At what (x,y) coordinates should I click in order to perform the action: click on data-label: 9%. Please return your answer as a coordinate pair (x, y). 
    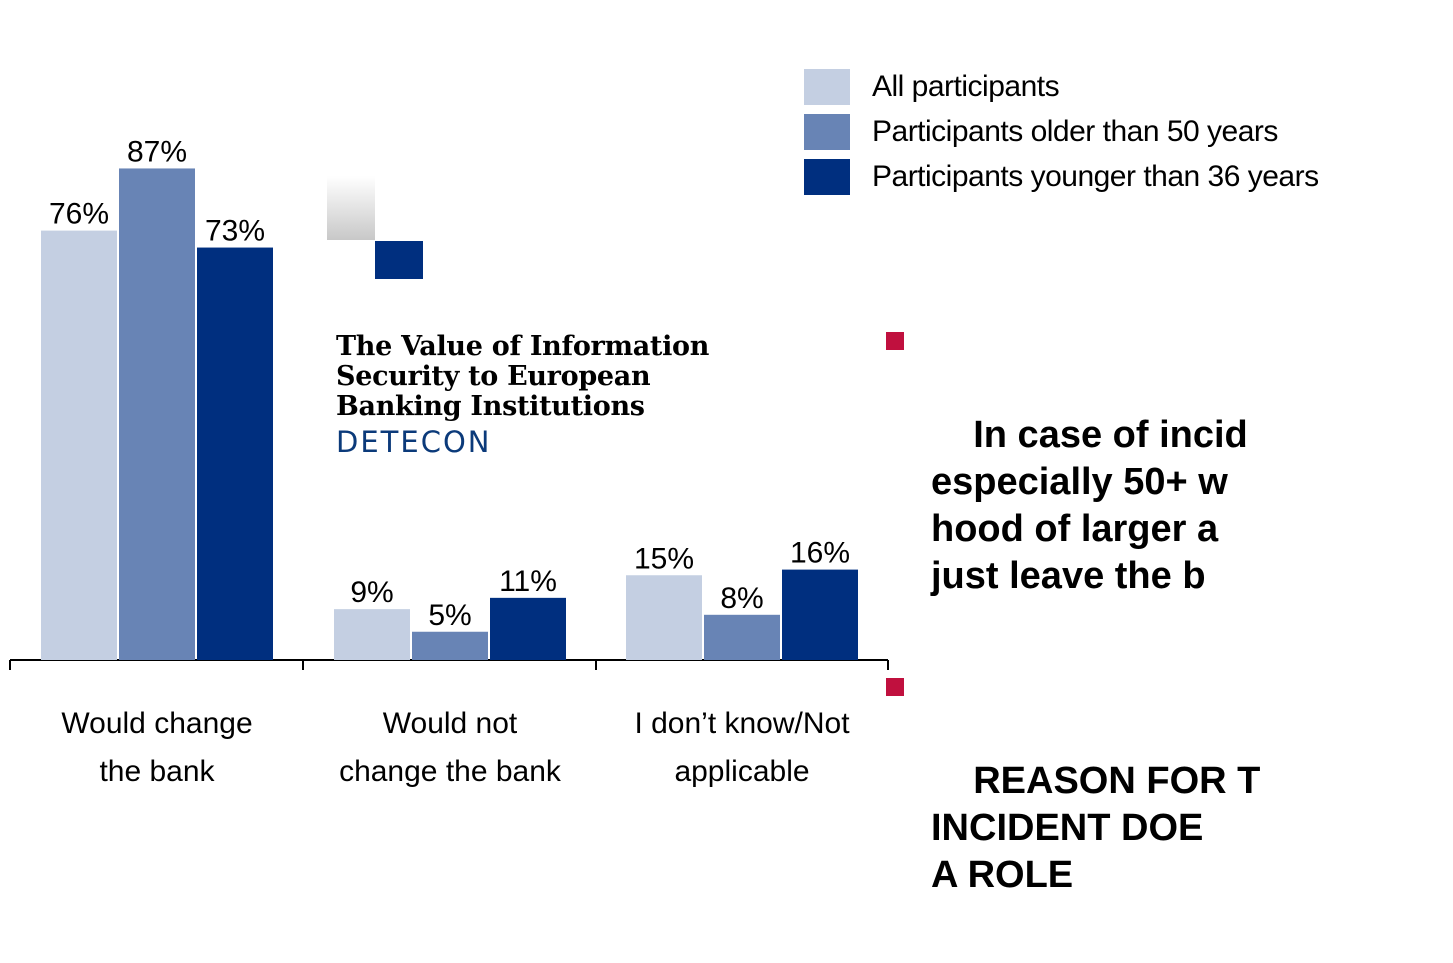
    Looking at the image, I should click on (371, 592).